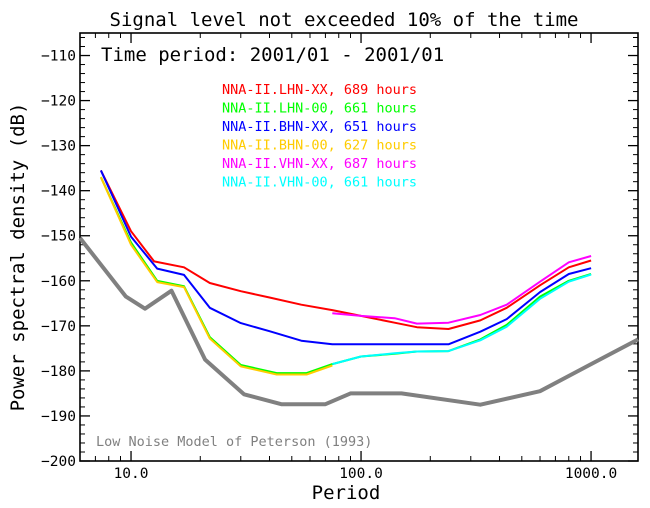 The height and width of the screenshot is (508, 650). What do you see at coordinates (591, 474) in the screenshot?
I see `x-tick-label: 1000.0` at bounding box center [591, 474].